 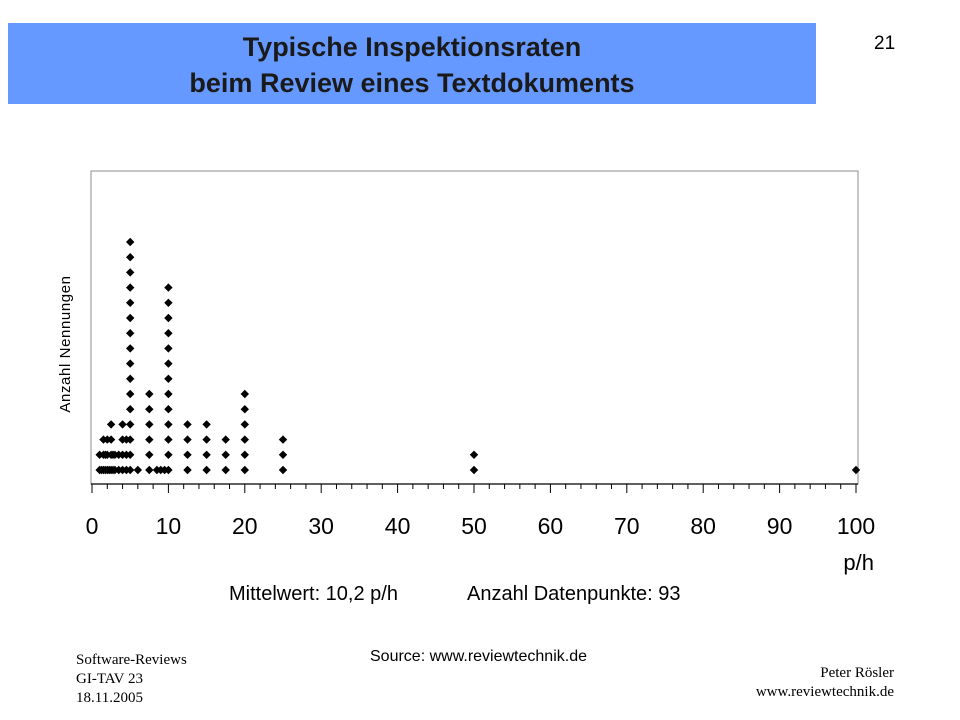 I want to click on x-axis-label: p/h, so click(x=858, y=562).